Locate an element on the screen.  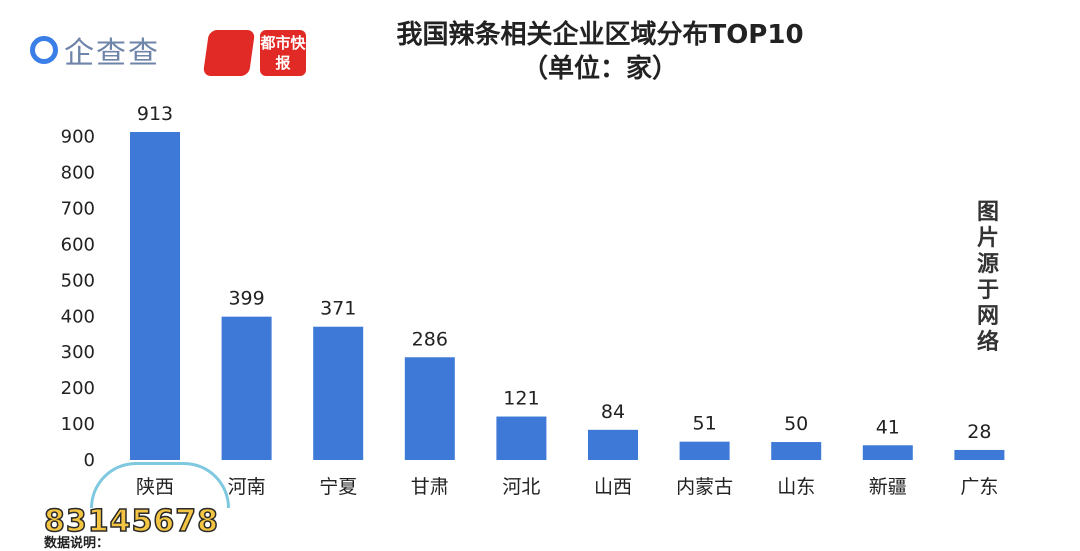
y-tick-label: 400 is located at coordinates (78, 316).